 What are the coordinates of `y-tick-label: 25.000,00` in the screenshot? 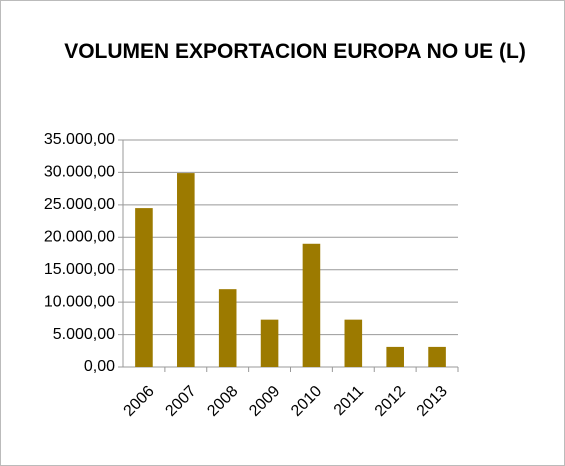 It's located at (79, 204).